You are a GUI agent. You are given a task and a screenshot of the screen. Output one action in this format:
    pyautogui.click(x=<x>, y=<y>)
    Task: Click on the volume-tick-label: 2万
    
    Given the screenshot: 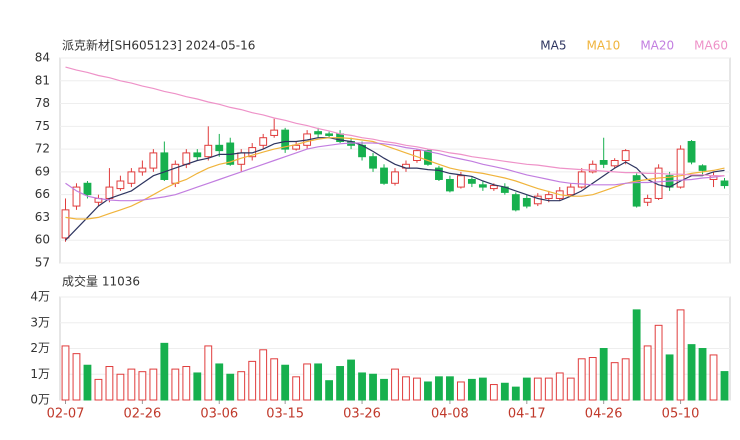 What is the action you would take?
    pyautogui.click(x=40, y=348)
    